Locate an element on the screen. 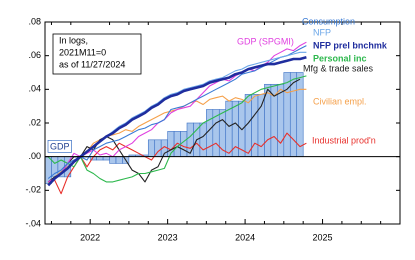 This screenshot has height=260, width=415. legend-label: Personal inc is located at coordinates (340, 58).